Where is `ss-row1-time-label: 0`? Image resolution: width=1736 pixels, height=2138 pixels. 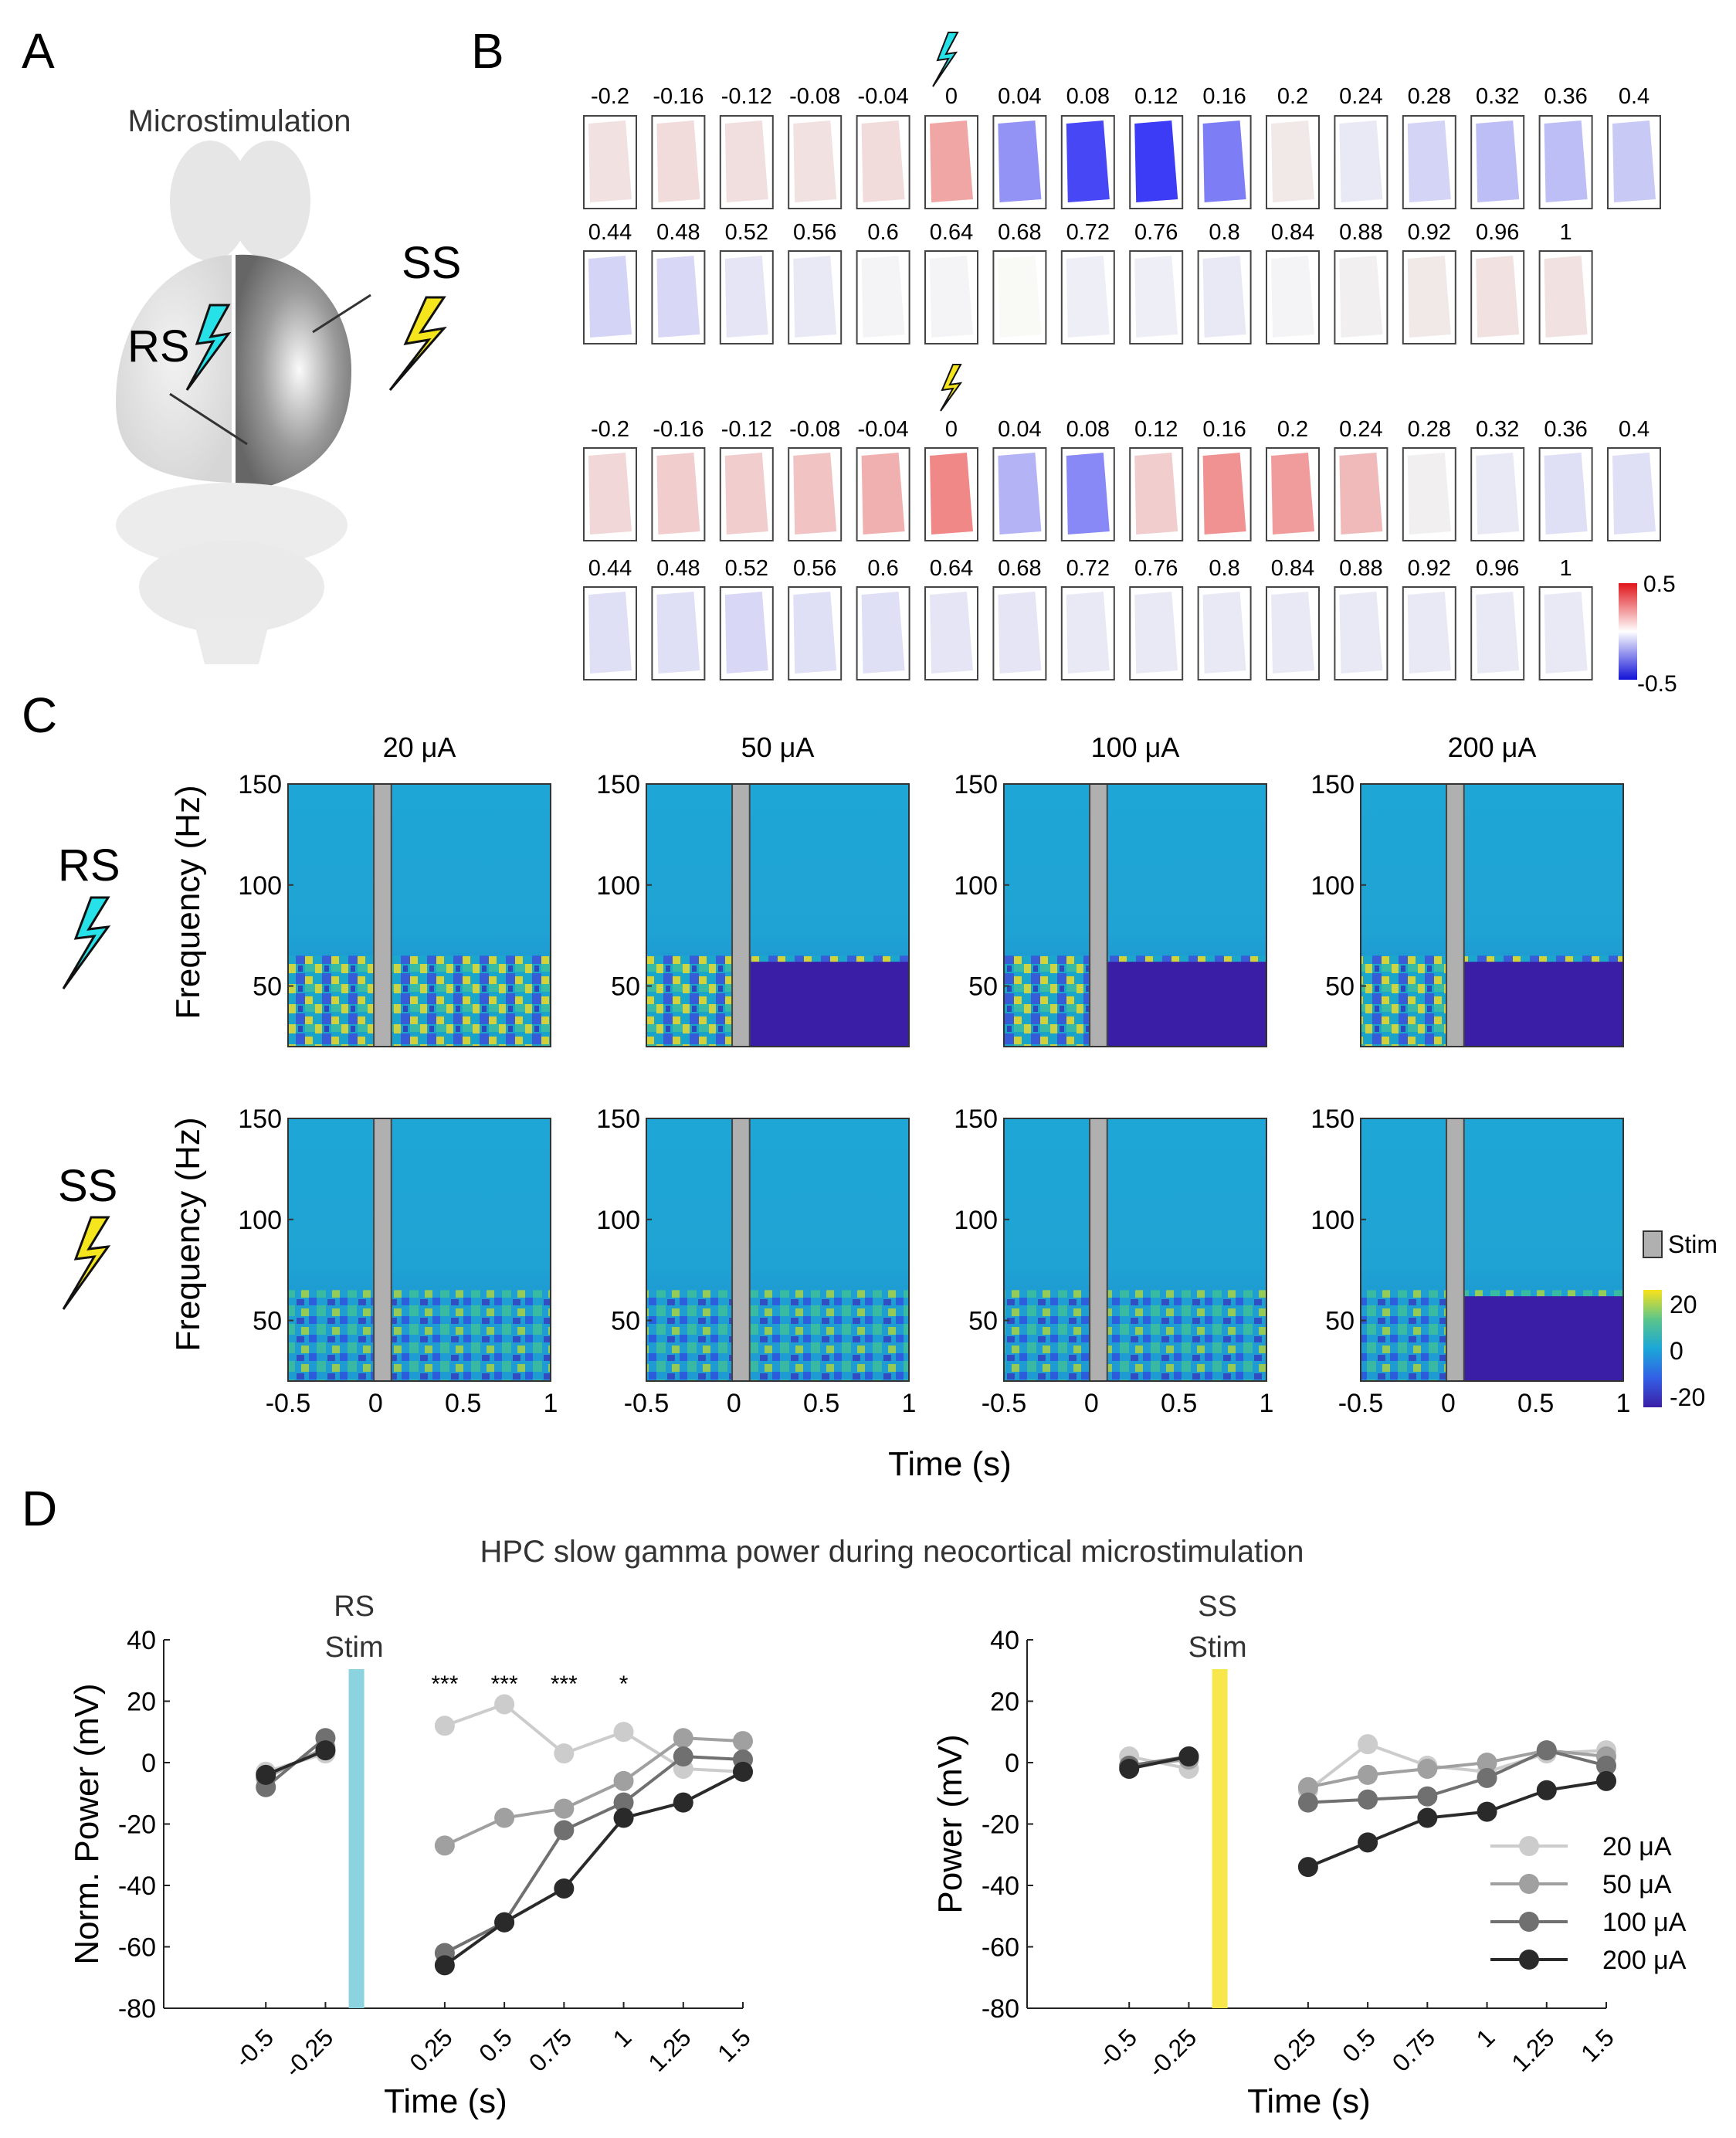 ss-row1-time-label: 0 is located at coordinates (951, 429).